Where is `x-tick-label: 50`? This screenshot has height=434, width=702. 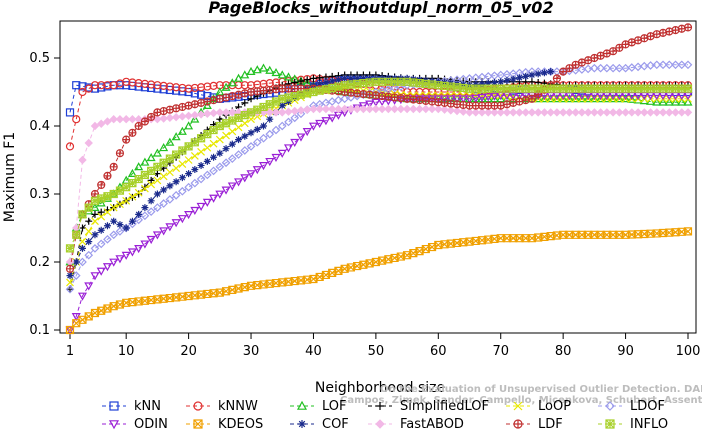 x-tick-label: 50 is located at coordinates (376, 351).